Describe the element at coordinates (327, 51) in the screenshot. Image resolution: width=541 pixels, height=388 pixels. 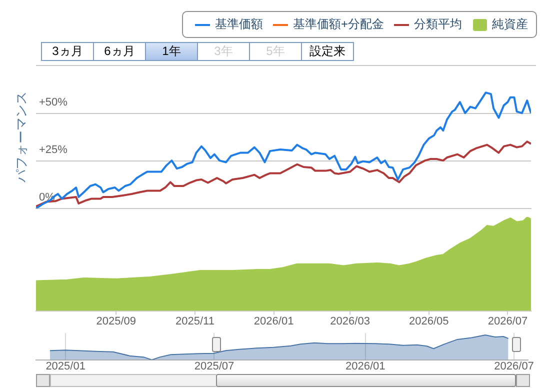
I see `text: 設定来` at that location.